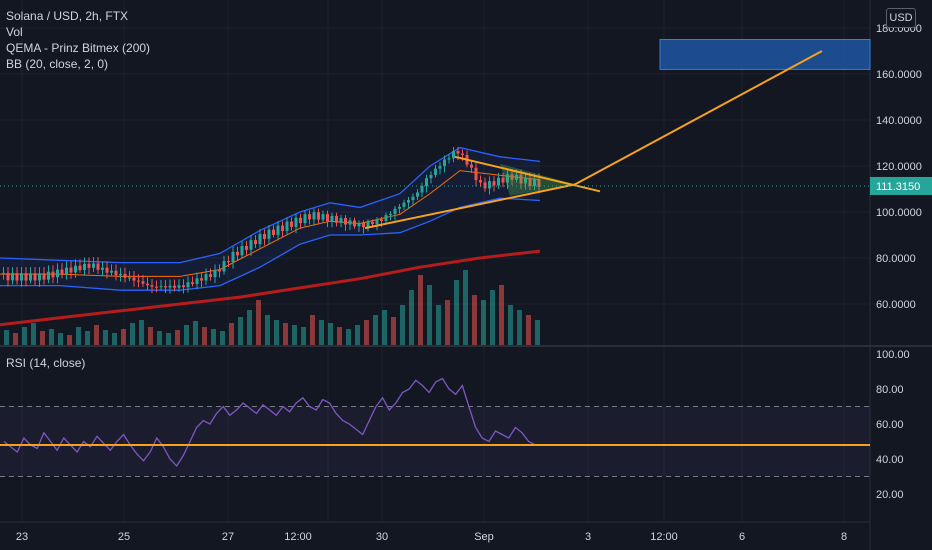 The height and width of the screenshot is (550, 932). What do you see at coordinates (896, 259) in the screenshot?
I see `price-tick-label: 80.0000` at bounding box center [896, 259].